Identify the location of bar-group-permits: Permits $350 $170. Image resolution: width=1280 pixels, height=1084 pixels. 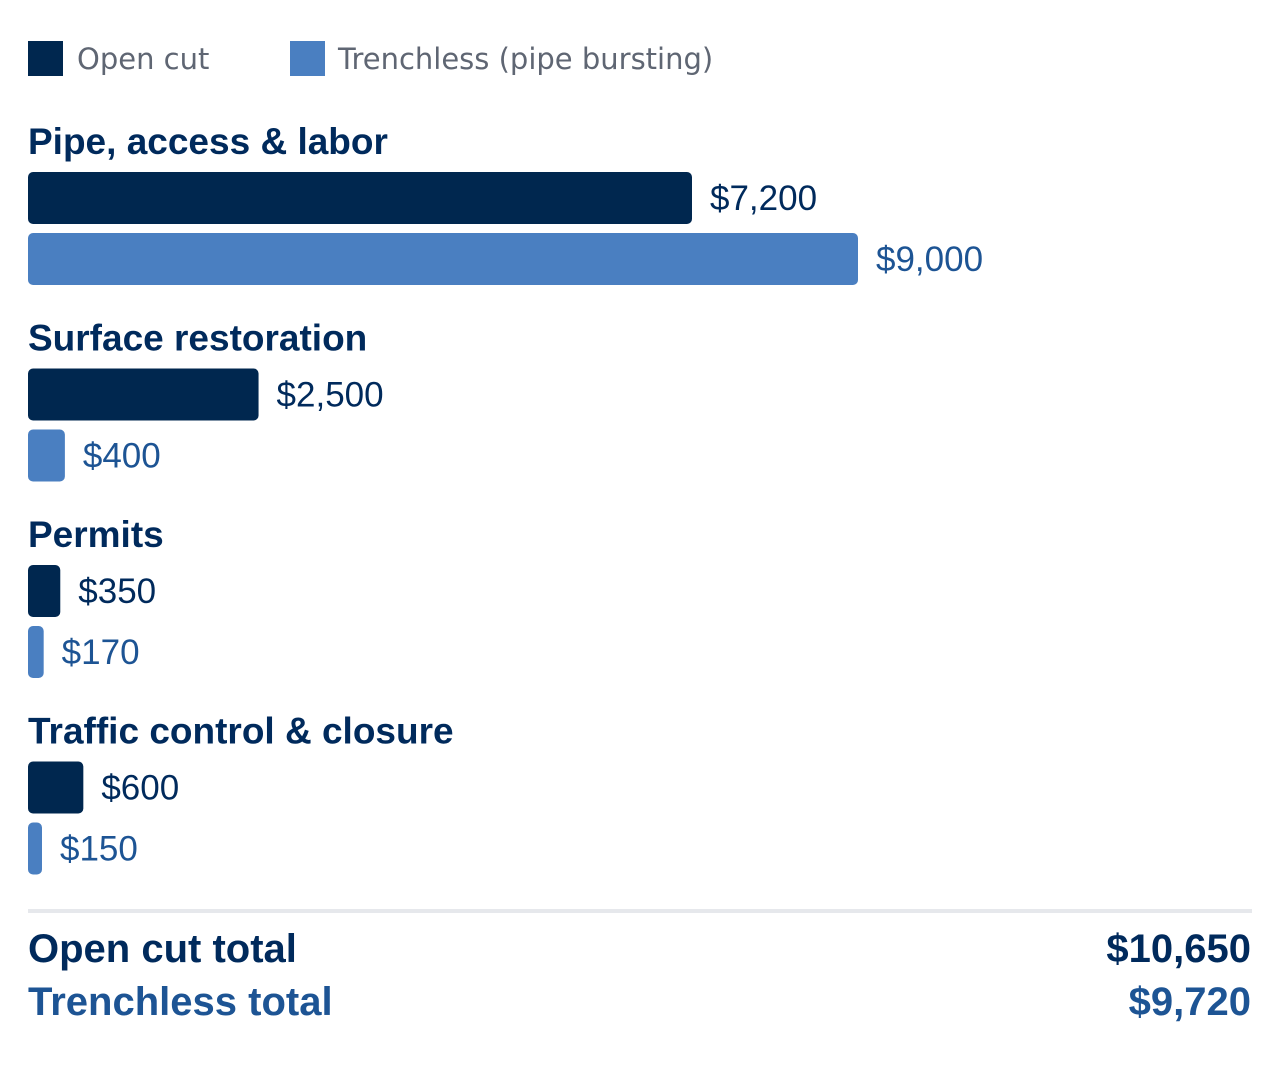
(96, 596).